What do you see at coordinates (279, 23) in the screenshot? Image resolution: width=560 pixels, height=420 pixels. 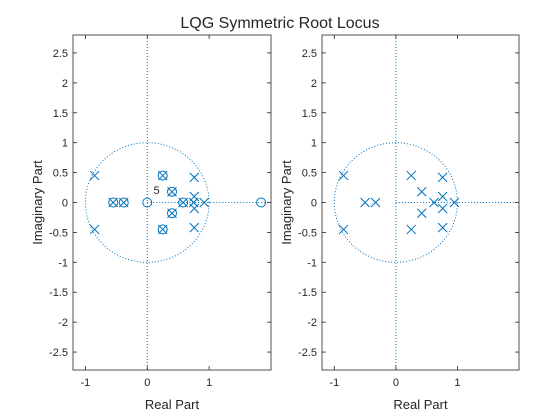 I see `figure-title: LQG Symmetric Root Locus` at bounding box center [279, 23].